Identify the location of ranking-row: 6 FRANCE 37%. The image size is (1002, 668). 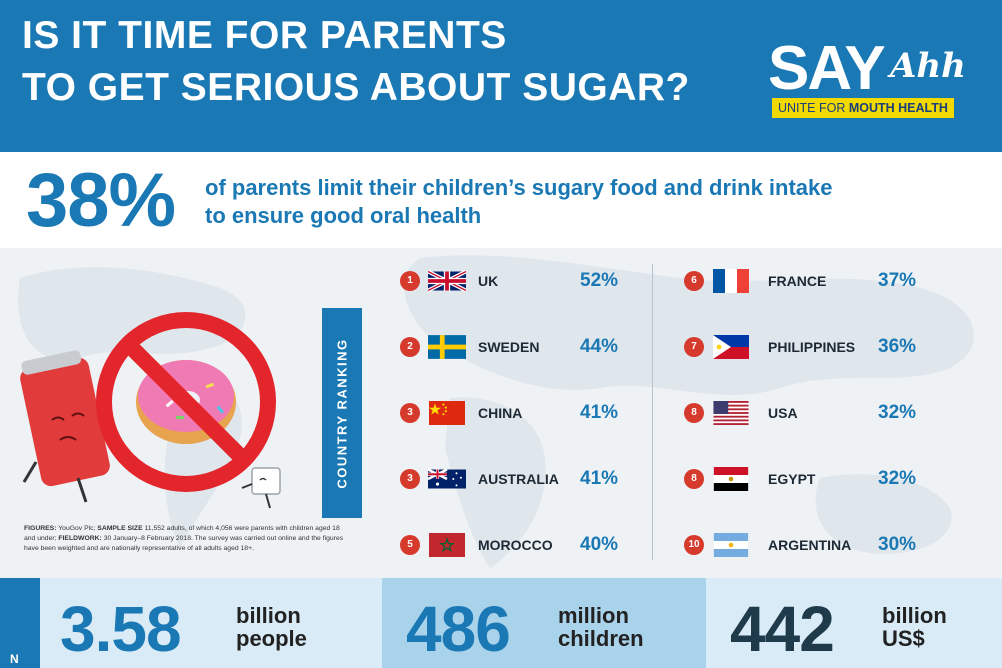
(809, 281).